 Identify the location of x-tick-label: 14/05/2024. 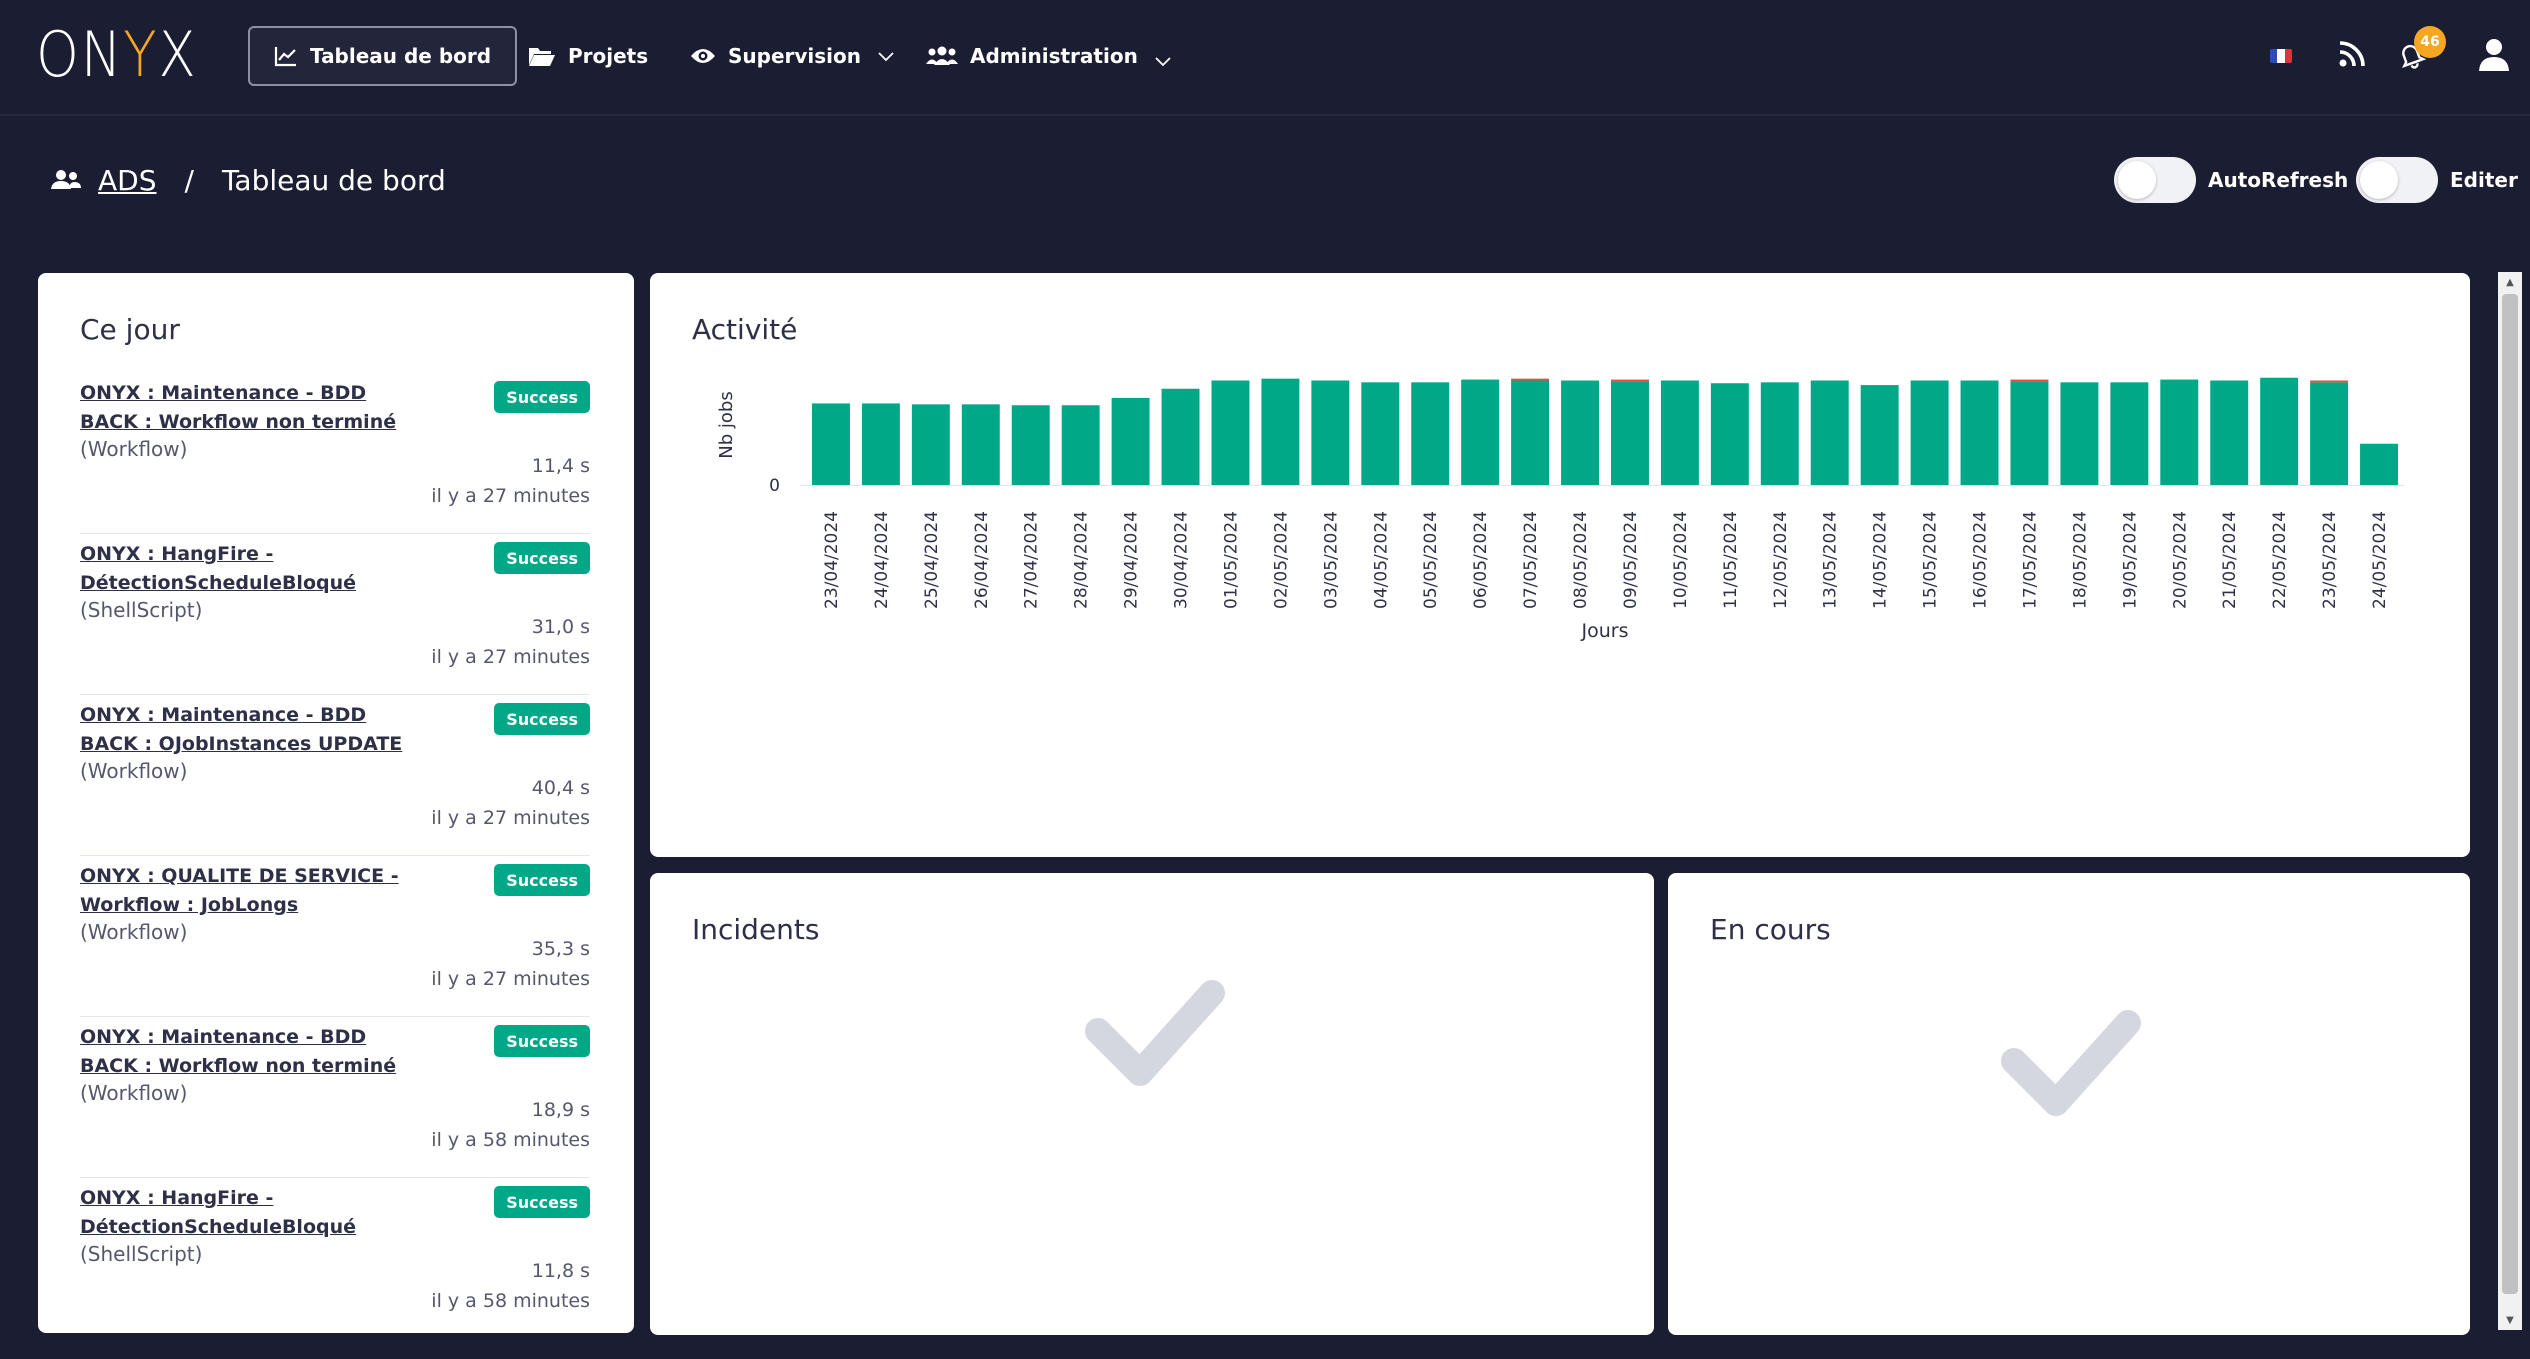
(1881, 560).